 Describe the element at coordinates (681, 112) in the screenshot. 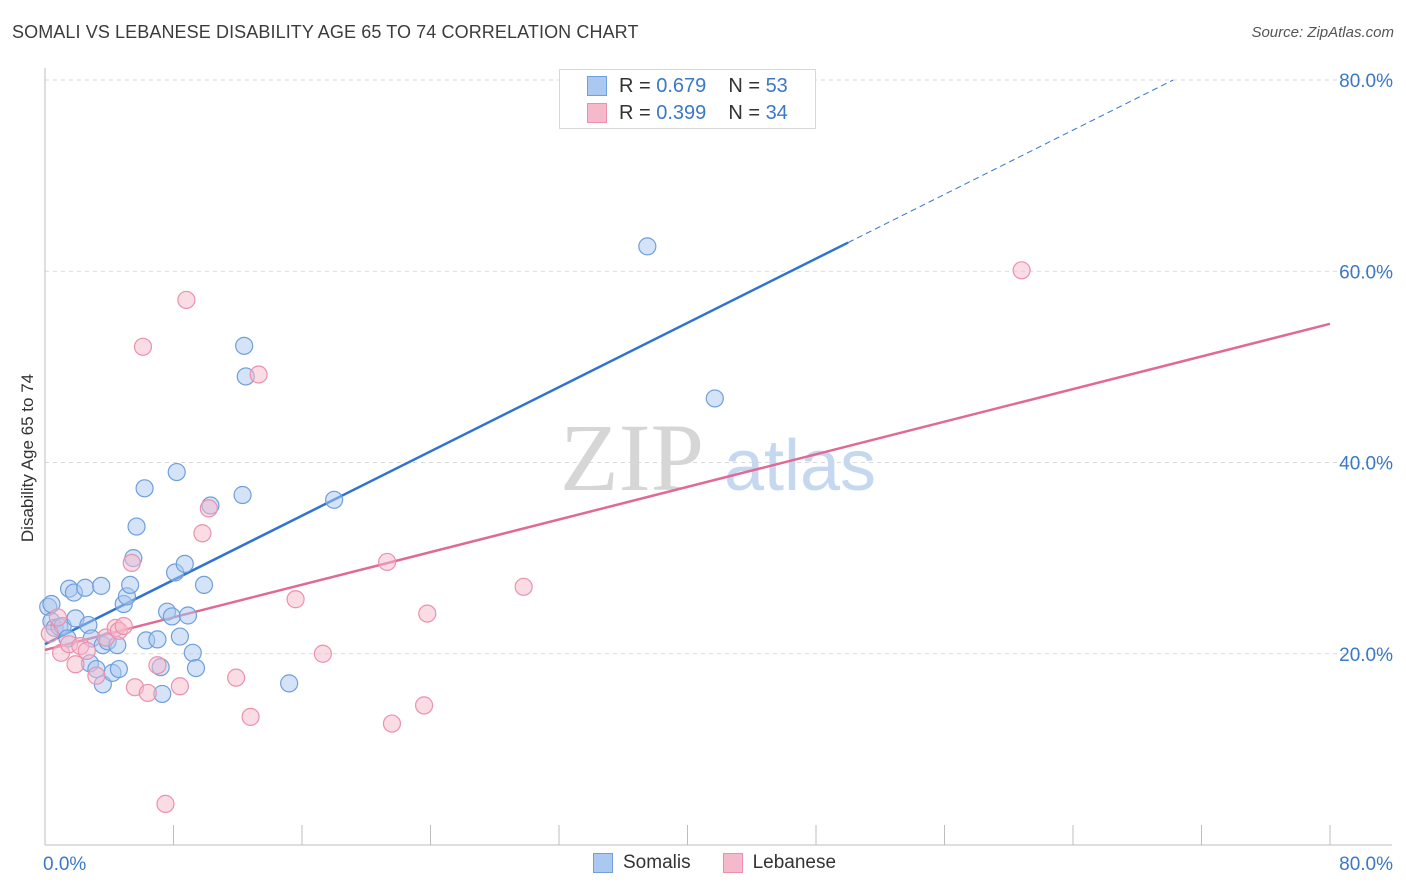

I see `legend-r-value-lebanese: 0.399` at that location.